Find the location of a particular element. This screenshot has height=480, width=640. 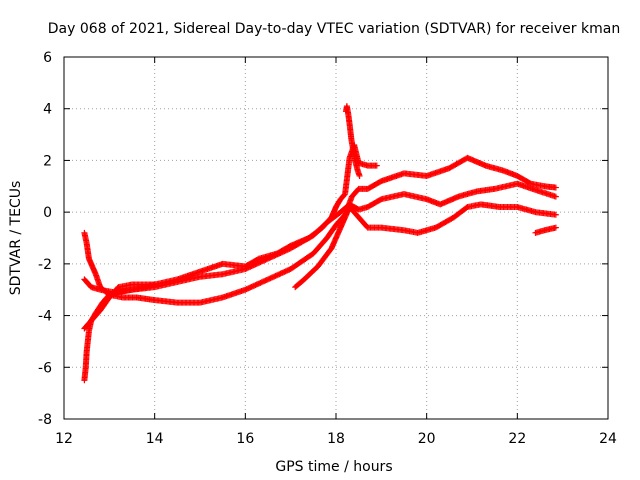

y-tick-label: -2 is located at coordinates (45, 265).